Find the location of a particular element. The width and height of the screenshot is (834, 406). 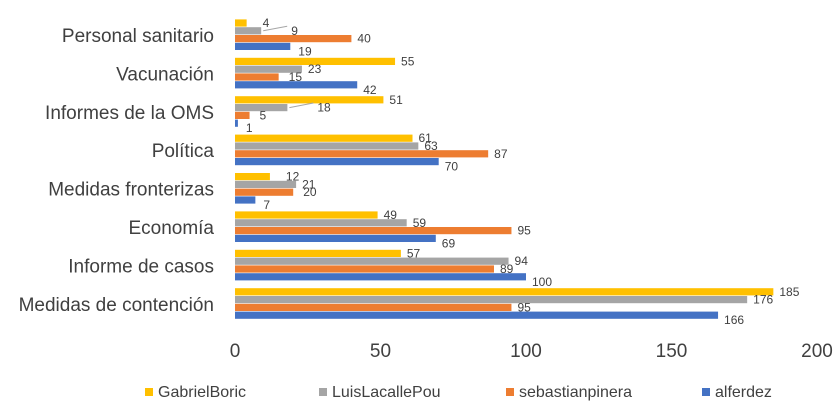

data-label: 59 is located at coordinates (420, 223).